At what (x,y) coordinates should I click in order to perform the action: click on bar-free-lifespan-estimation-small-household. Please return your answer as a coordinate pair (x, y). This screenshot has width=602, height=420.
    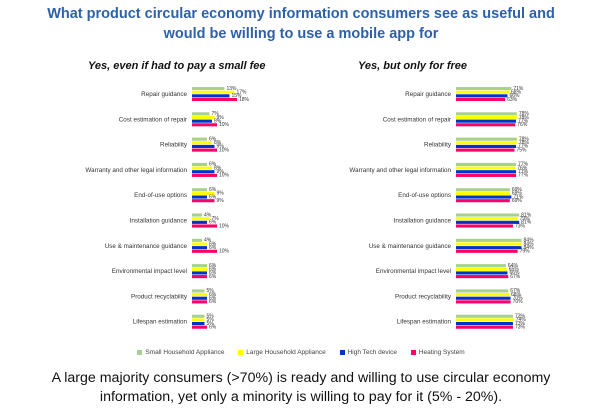
    Looking at the image, I should click on (484, 316).